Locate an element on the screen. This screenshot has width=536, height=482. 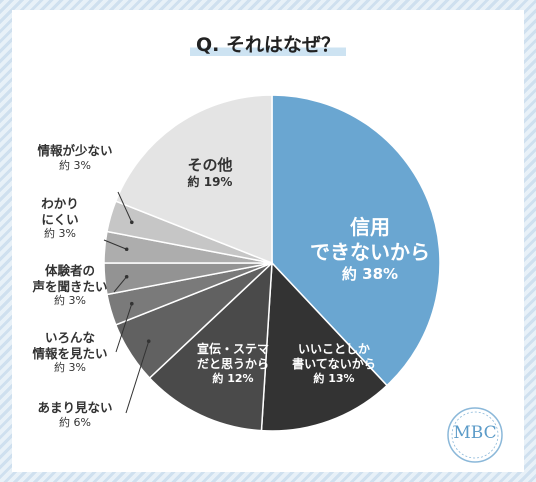
label-senden: 宣伝・ステマ だと思うから 約 12% is located at coordinates (233, 364).